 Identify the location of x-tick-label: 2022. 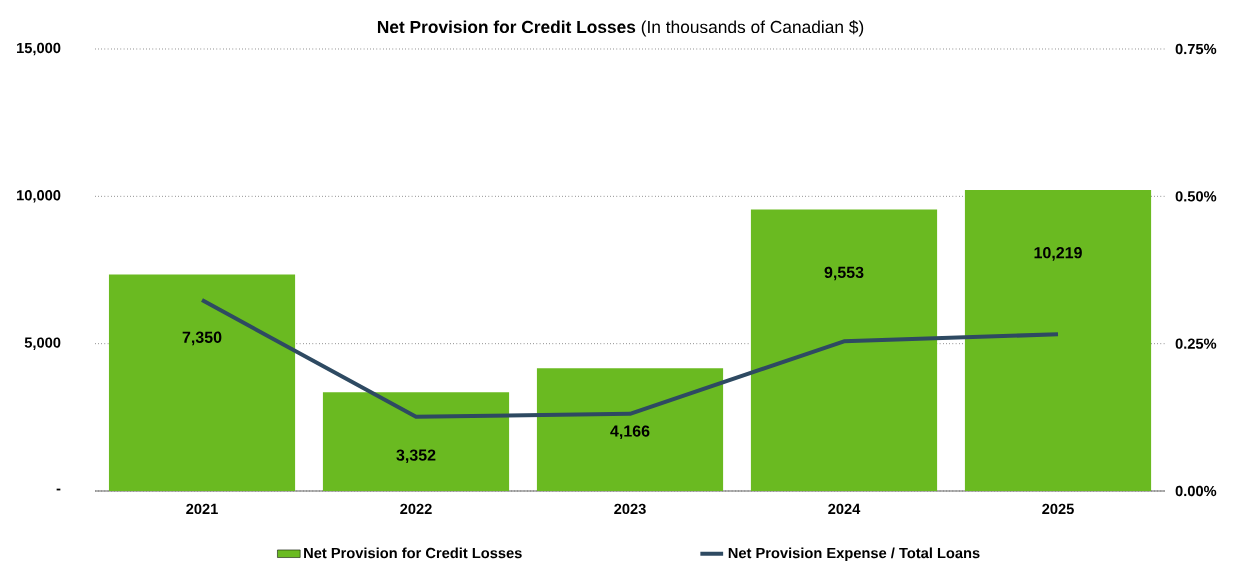
(416, 508).